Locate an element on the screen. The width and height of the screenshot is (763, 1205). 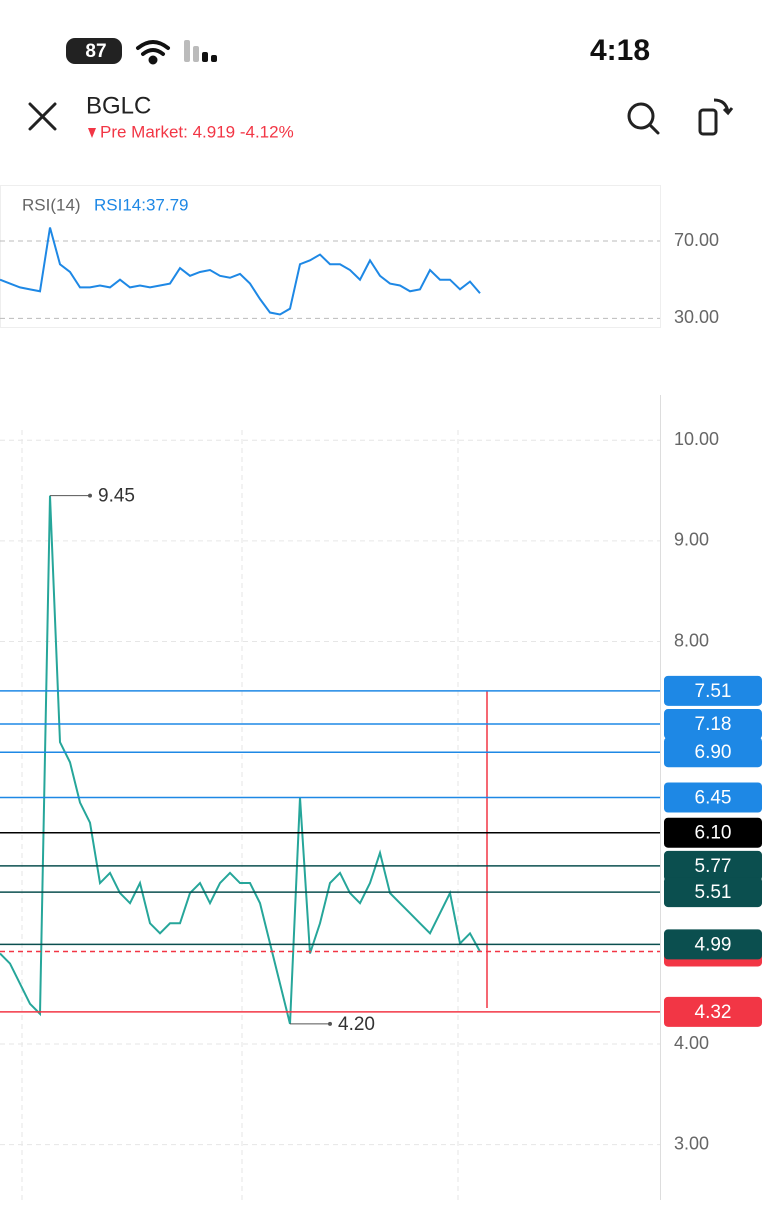
premarket-quote: Pre Market: 4.919 -4.12% is located at coordinates (197, 131).